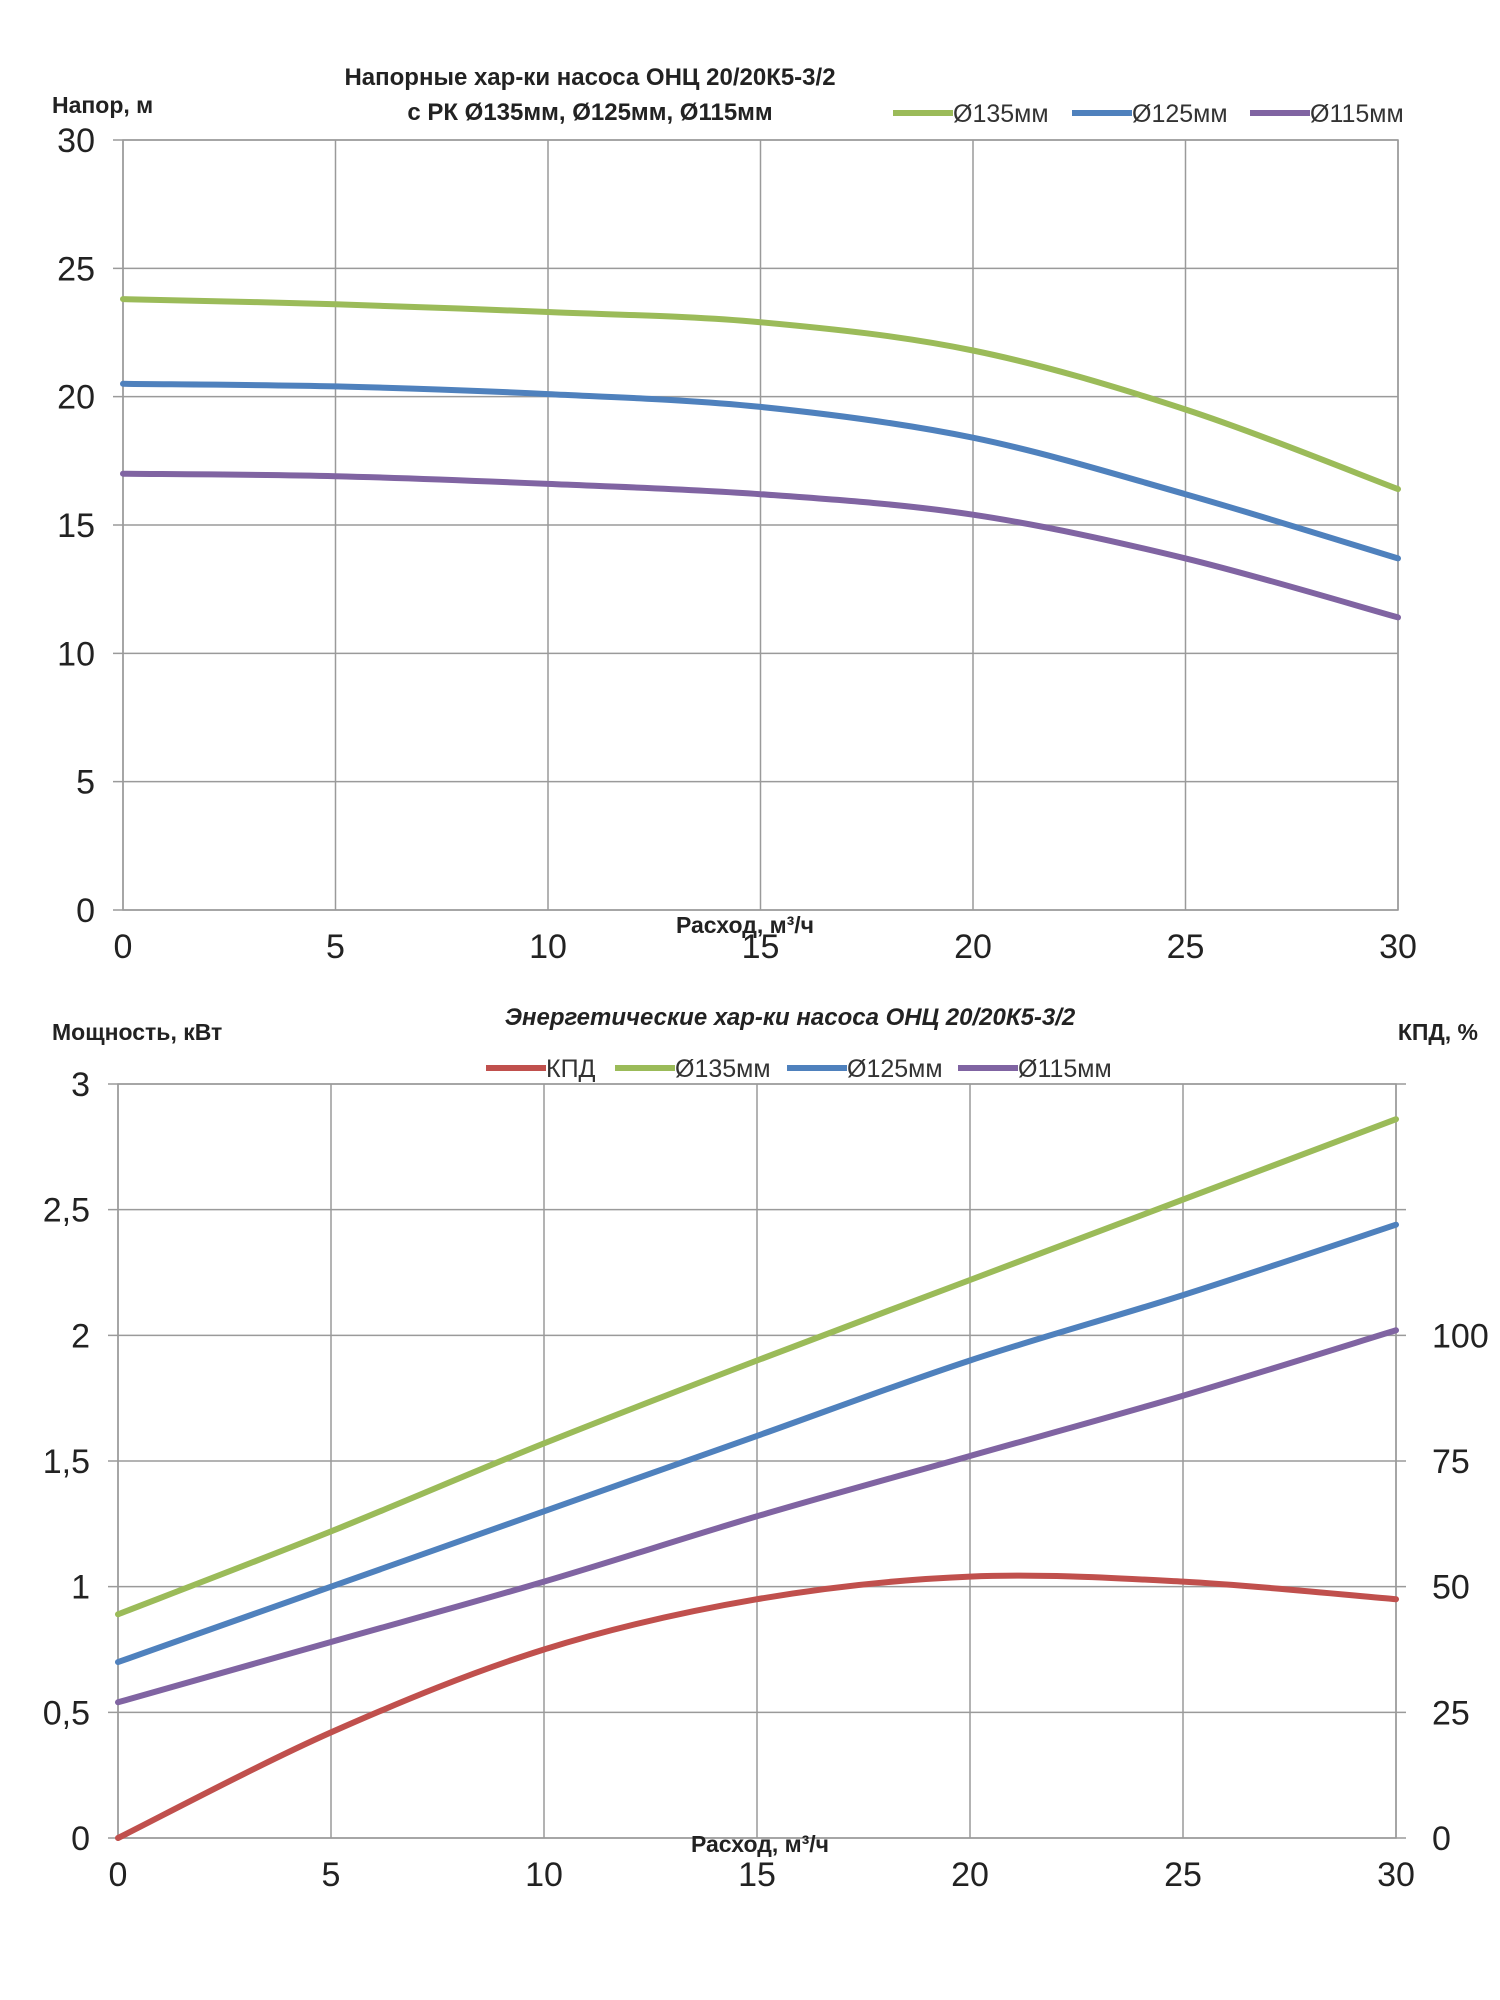 The image size is (1500, 2000). I want to click on c1-legend-label-115: Ø115мм, so click(1357, 114).